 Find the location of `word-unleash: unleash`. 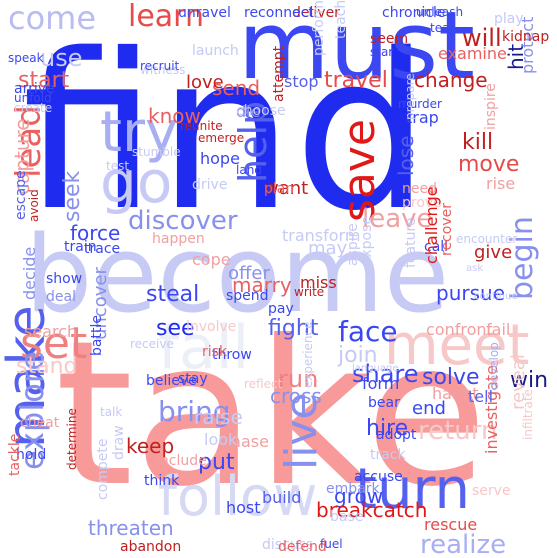

word-unleash: unleash is located at coordinates (440, 12).